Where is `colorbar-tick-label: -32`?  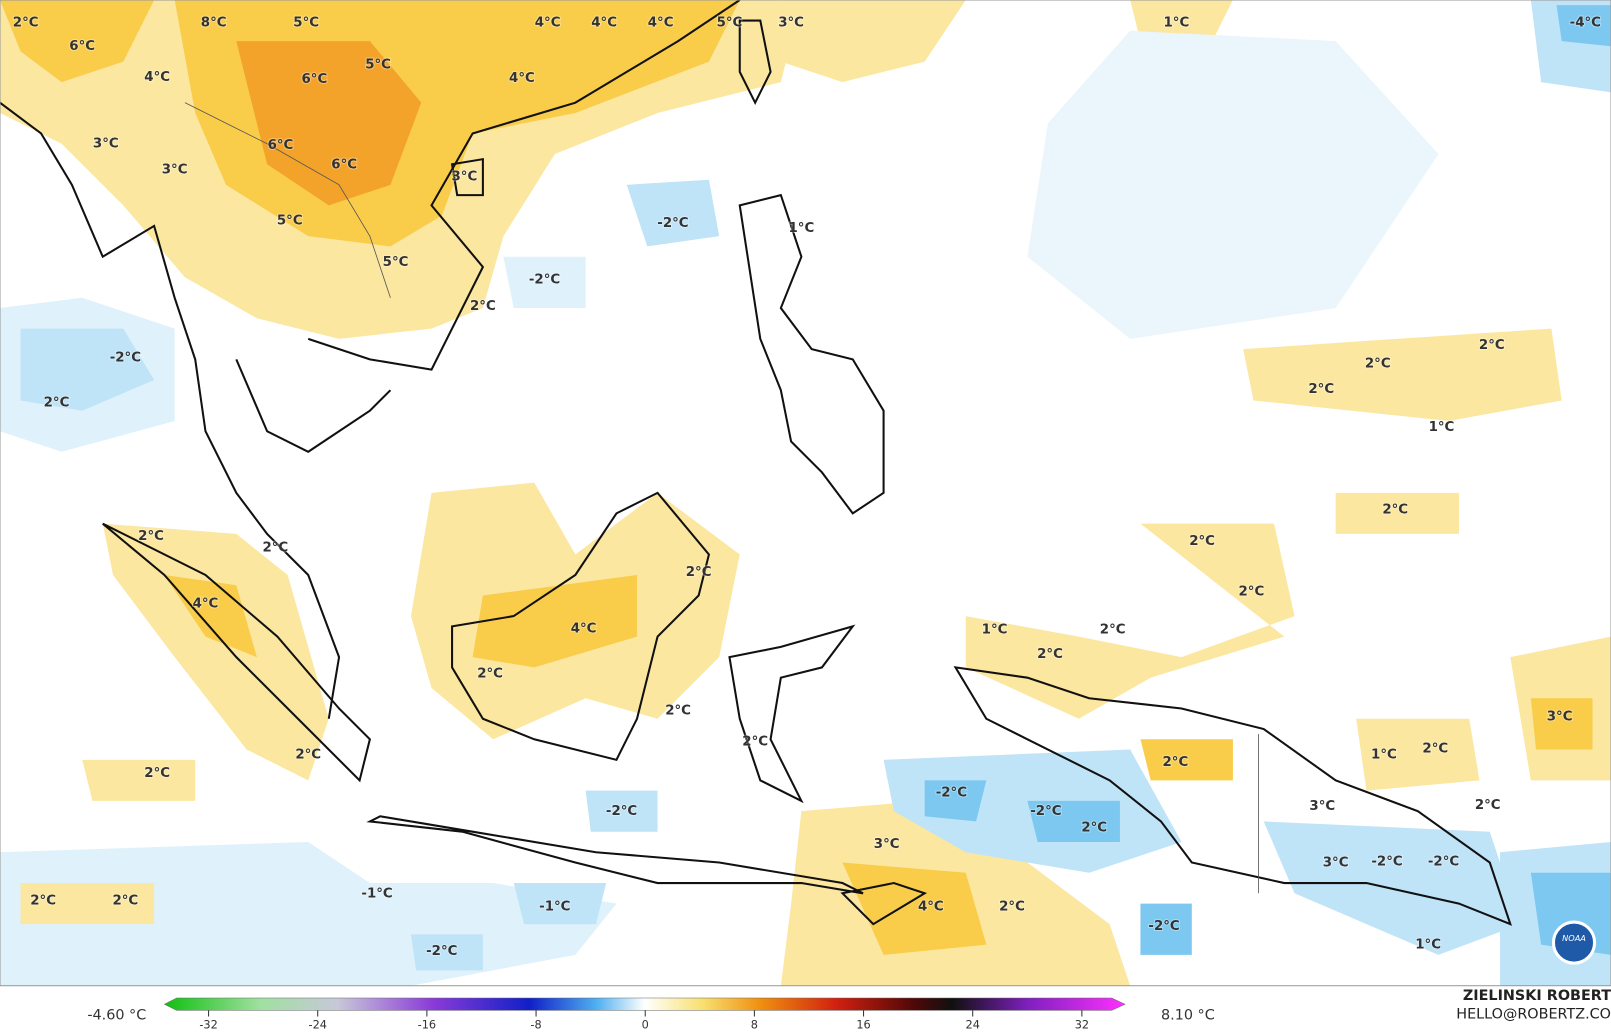 colorbar-tick-label: -32 is located at coordinates (208, 1025).